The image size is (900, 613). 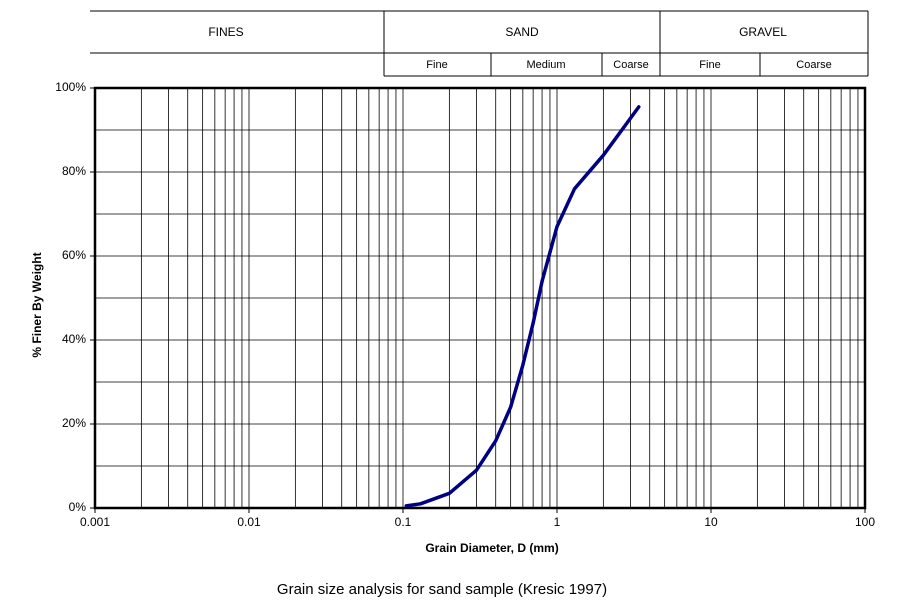 What do you see at coordinates (557, 522) in the screenshot?
I see `x-tick-label: 1` at bounding box center [557, 522].